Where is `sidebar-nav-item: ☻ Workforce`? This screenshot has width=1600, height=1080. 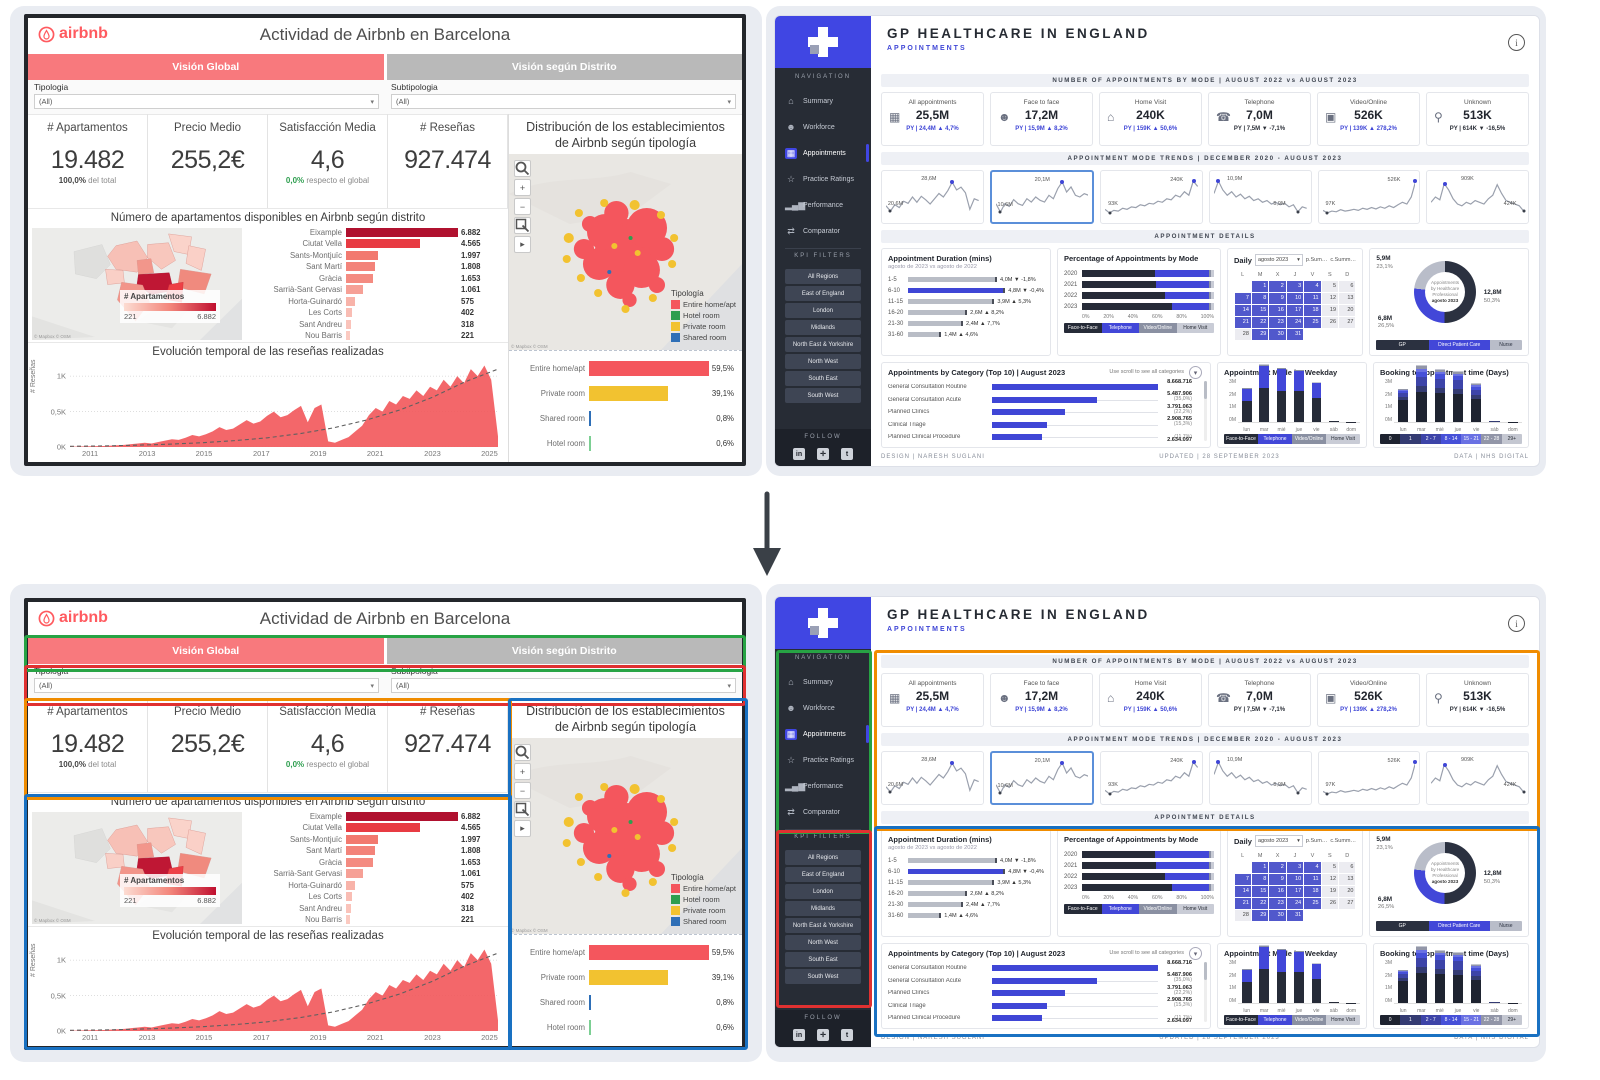
sidebar-nav-item: ☻ Workforce is located at coordinates (823, 127).